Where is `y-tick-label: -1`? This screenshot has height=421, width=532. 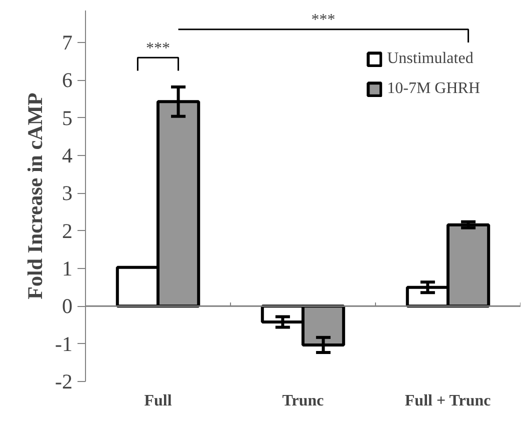
y-tick-label: -1 is located at coordinates (64, 344).